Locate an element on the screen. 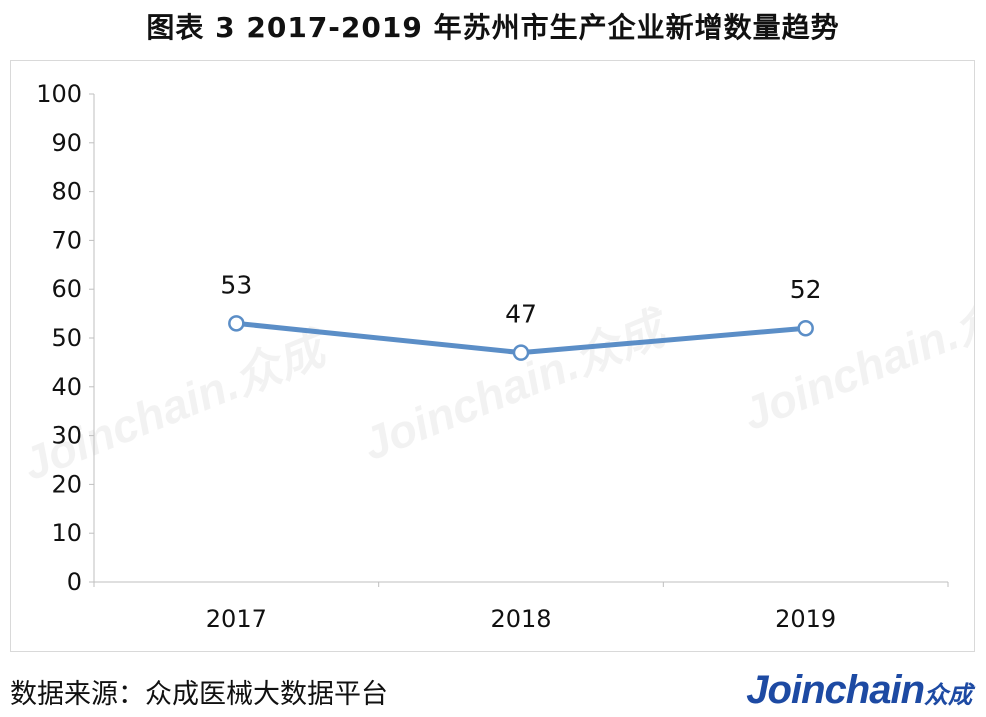 The image size is (986, 717). y-tick-label: 50 is located at coordinates (66, 338).